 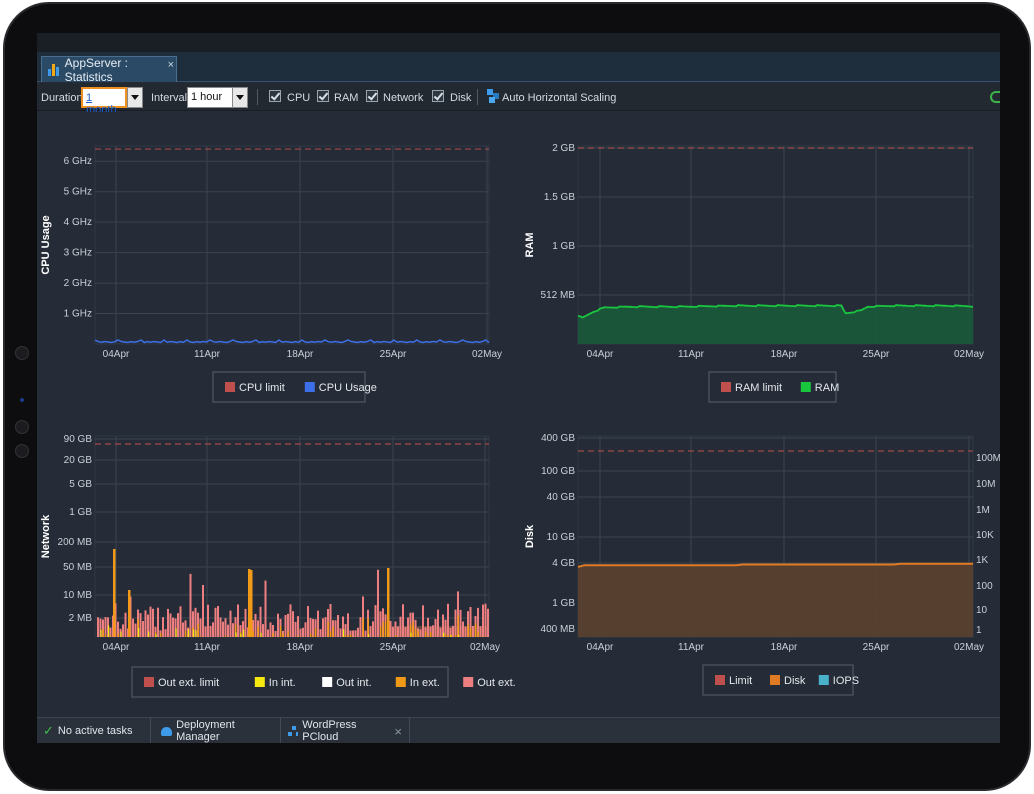 I want to click on y-tick-label: 4 GB, so click(x=563, y=563).